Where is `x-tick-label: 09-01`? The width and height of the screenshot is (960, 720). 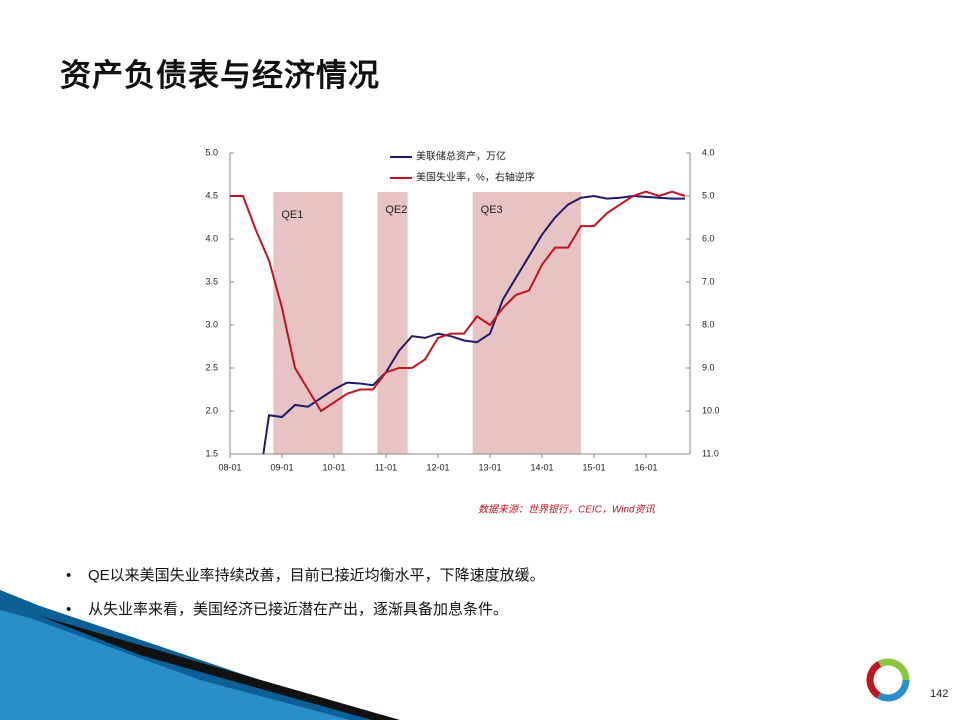
x-tick-label: 09-01 is located at coordinates (281, 467).